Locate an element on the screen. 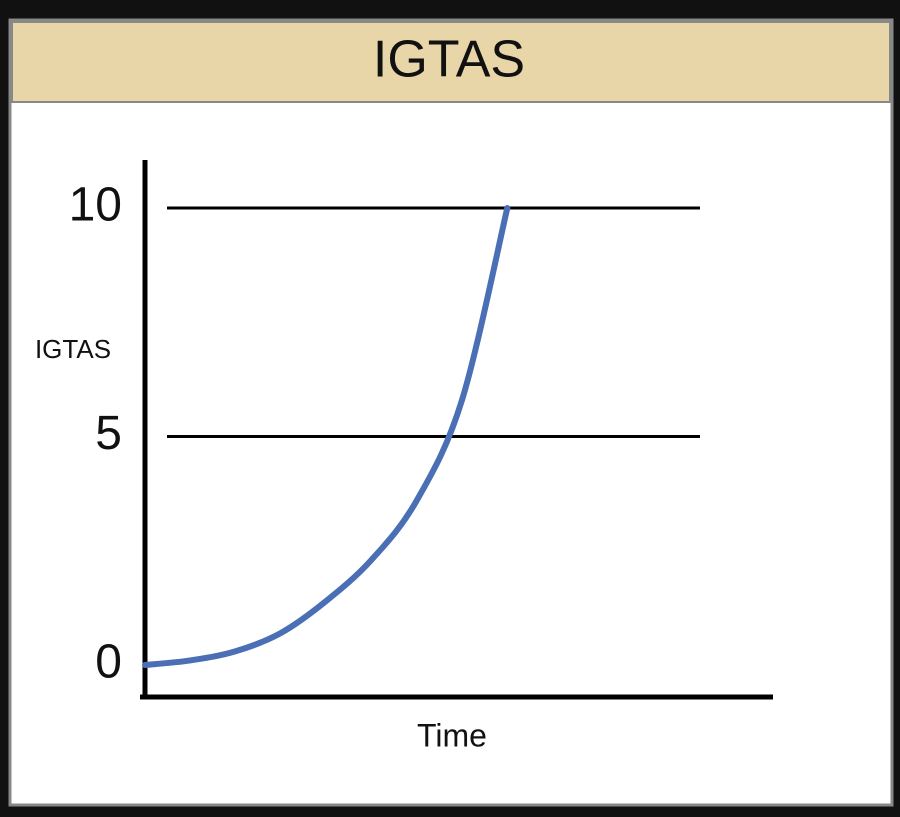 The width and height of the screenshot is (900, 817). y-tick-label: 5 is located at coordinates (108, 433).